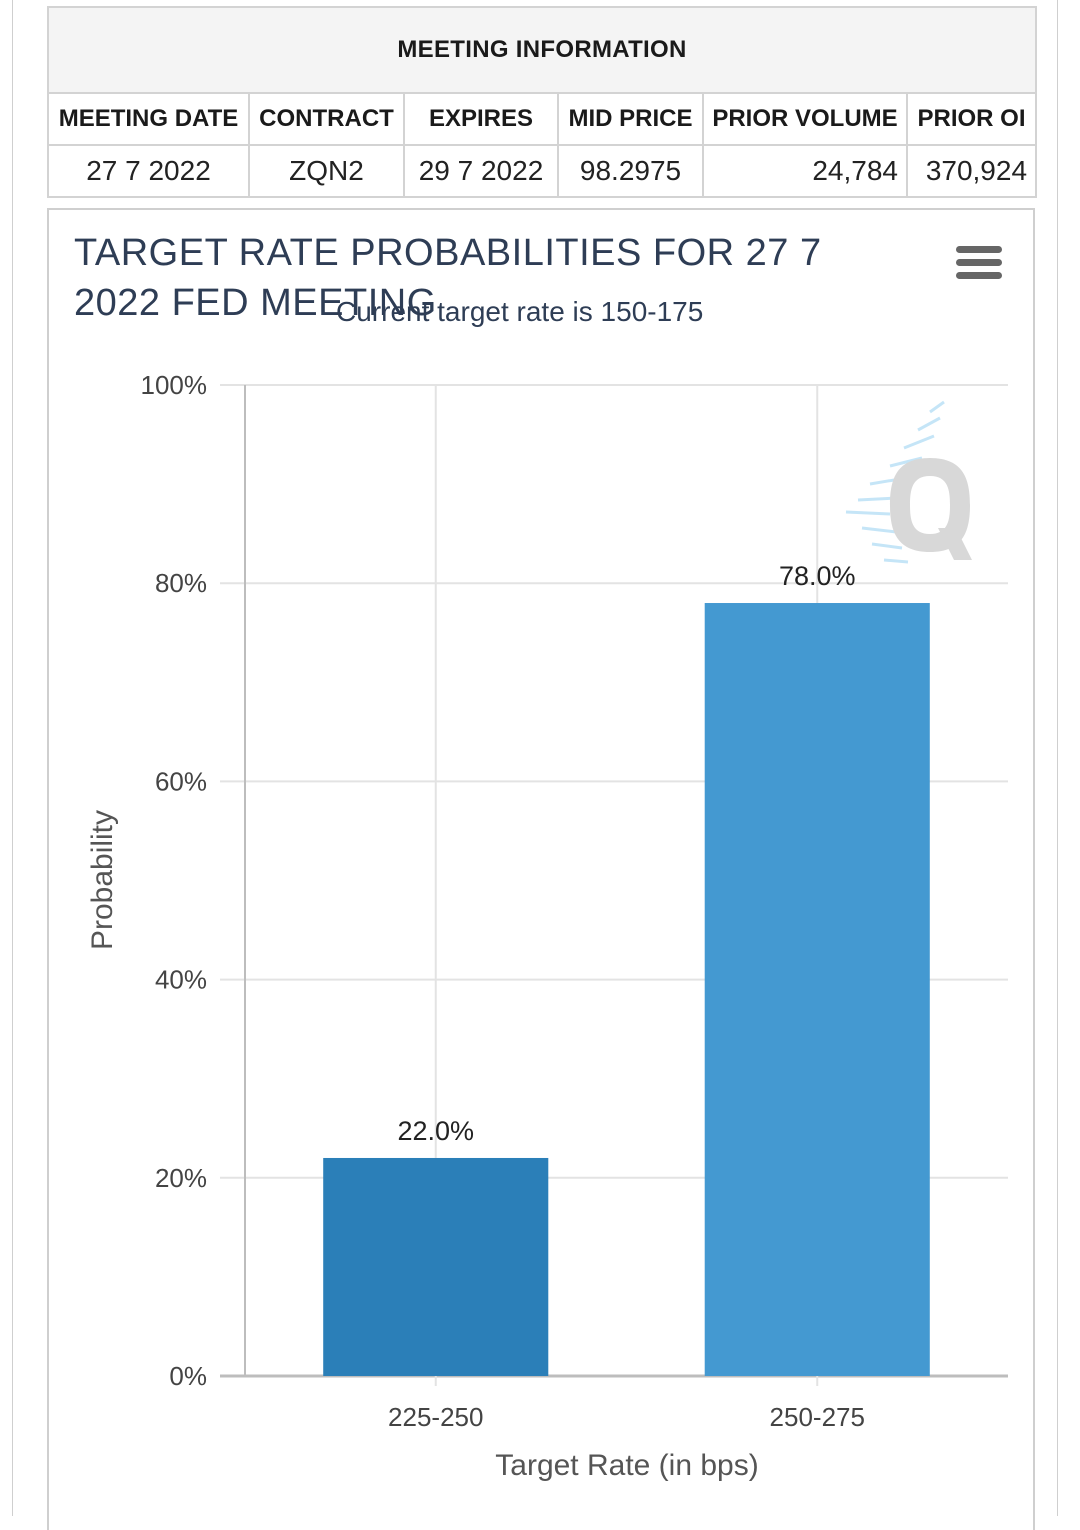  Describe the element at coordinates (817, 576) in the screenshot. I see `bar-data-label: 78.0%` at that location.